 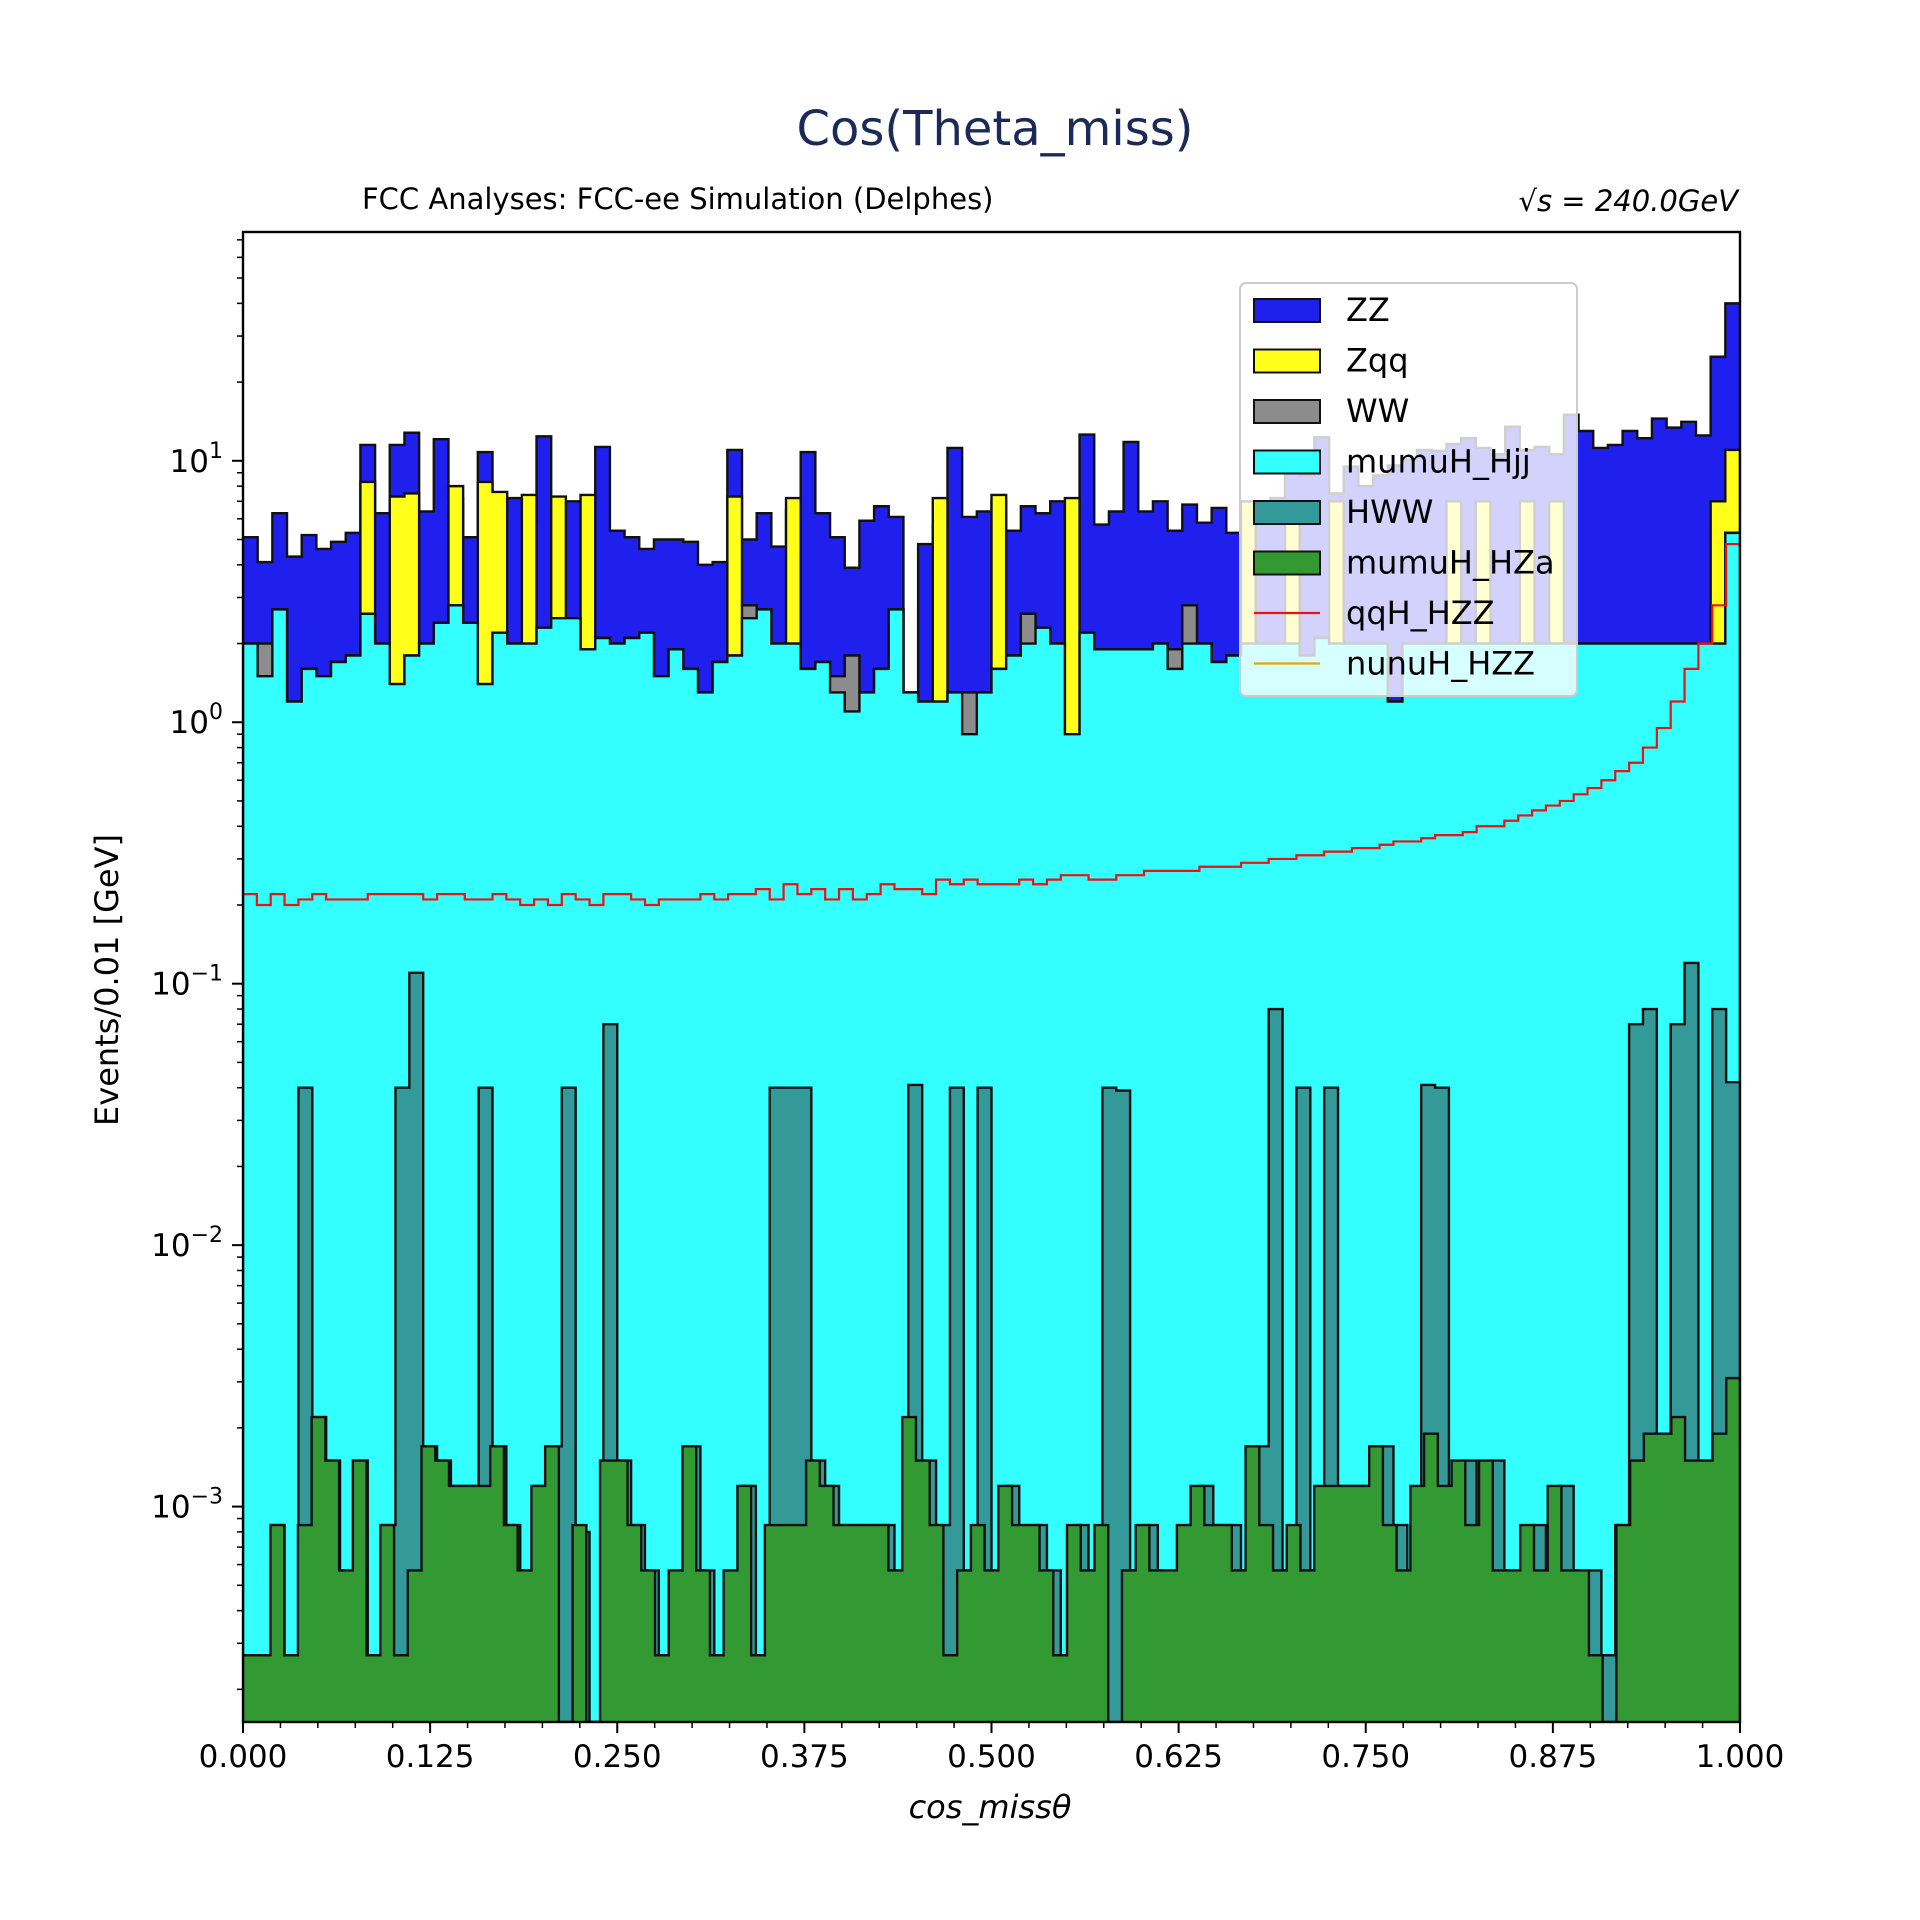 I want to click on x-tick-label: 0.375, so click(x=804, y=1757).